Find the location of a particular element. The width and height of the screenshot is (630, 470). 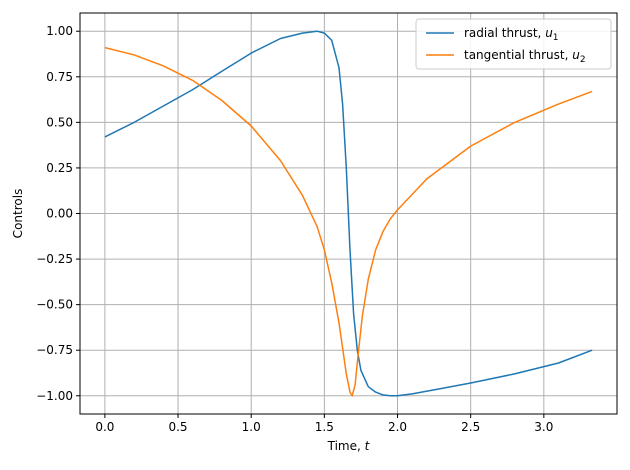

legend-label-1: radial thrust, u1 is located at coordinates (511, 34).